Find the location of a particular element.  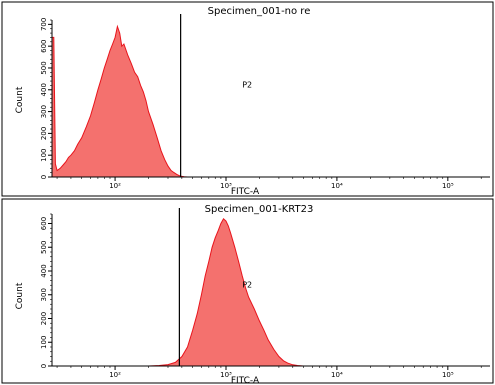

panel-title: Specimen_001-no re is located at coordinates (259, 11).